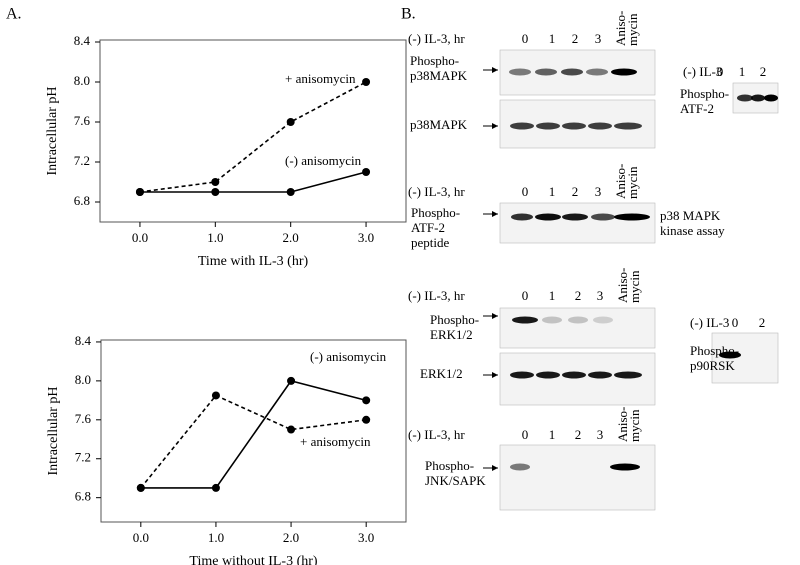 The height and width of the screenshot is (565, 800). I want to click on x-axis-label: Time without IL-3 (hr), so click(253, 559).